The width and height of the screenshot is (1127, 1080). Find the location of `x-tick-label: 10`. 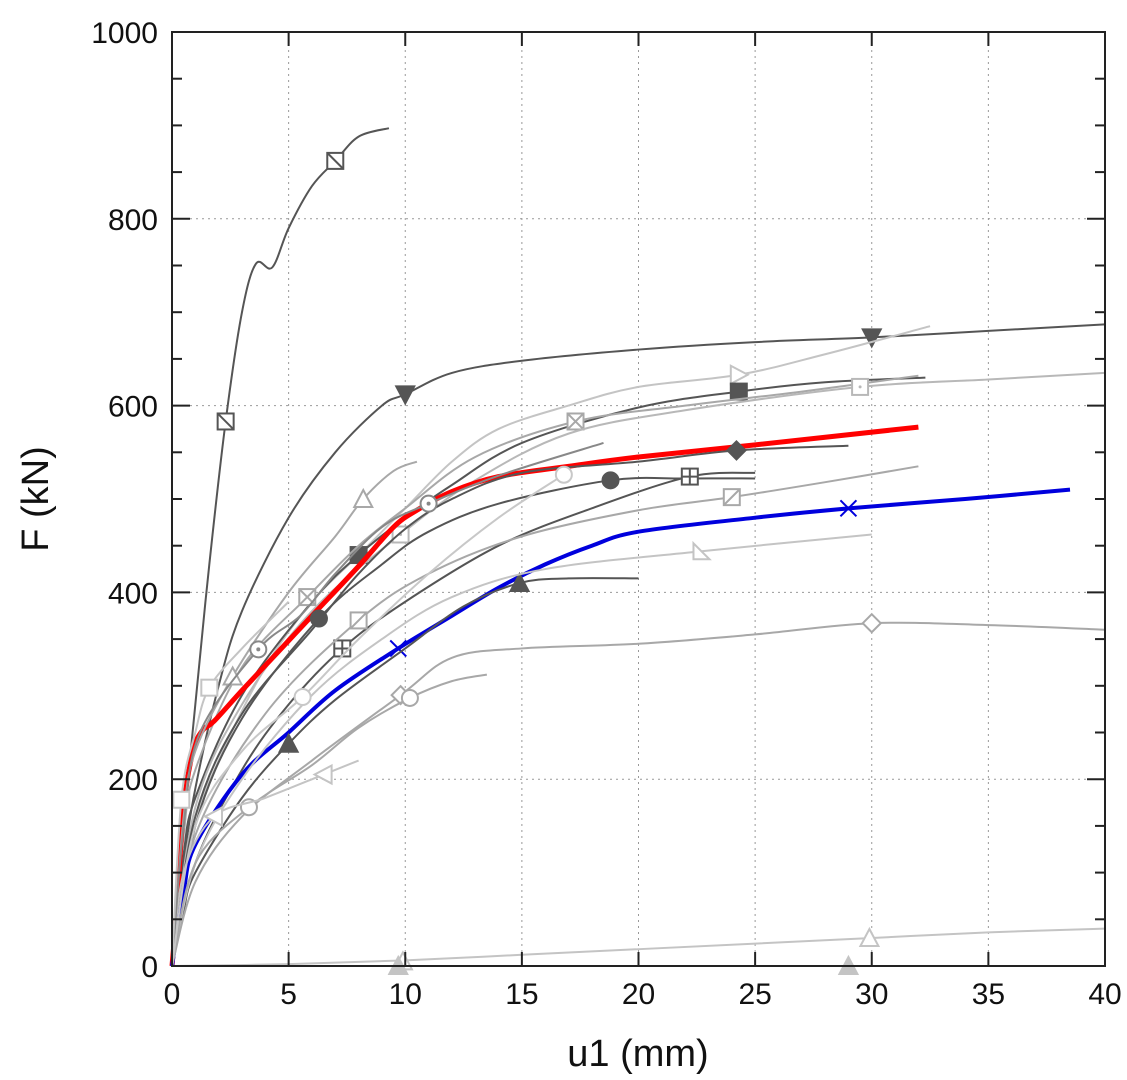

x-tick-label: 10 is located at coordinates (405, 994).